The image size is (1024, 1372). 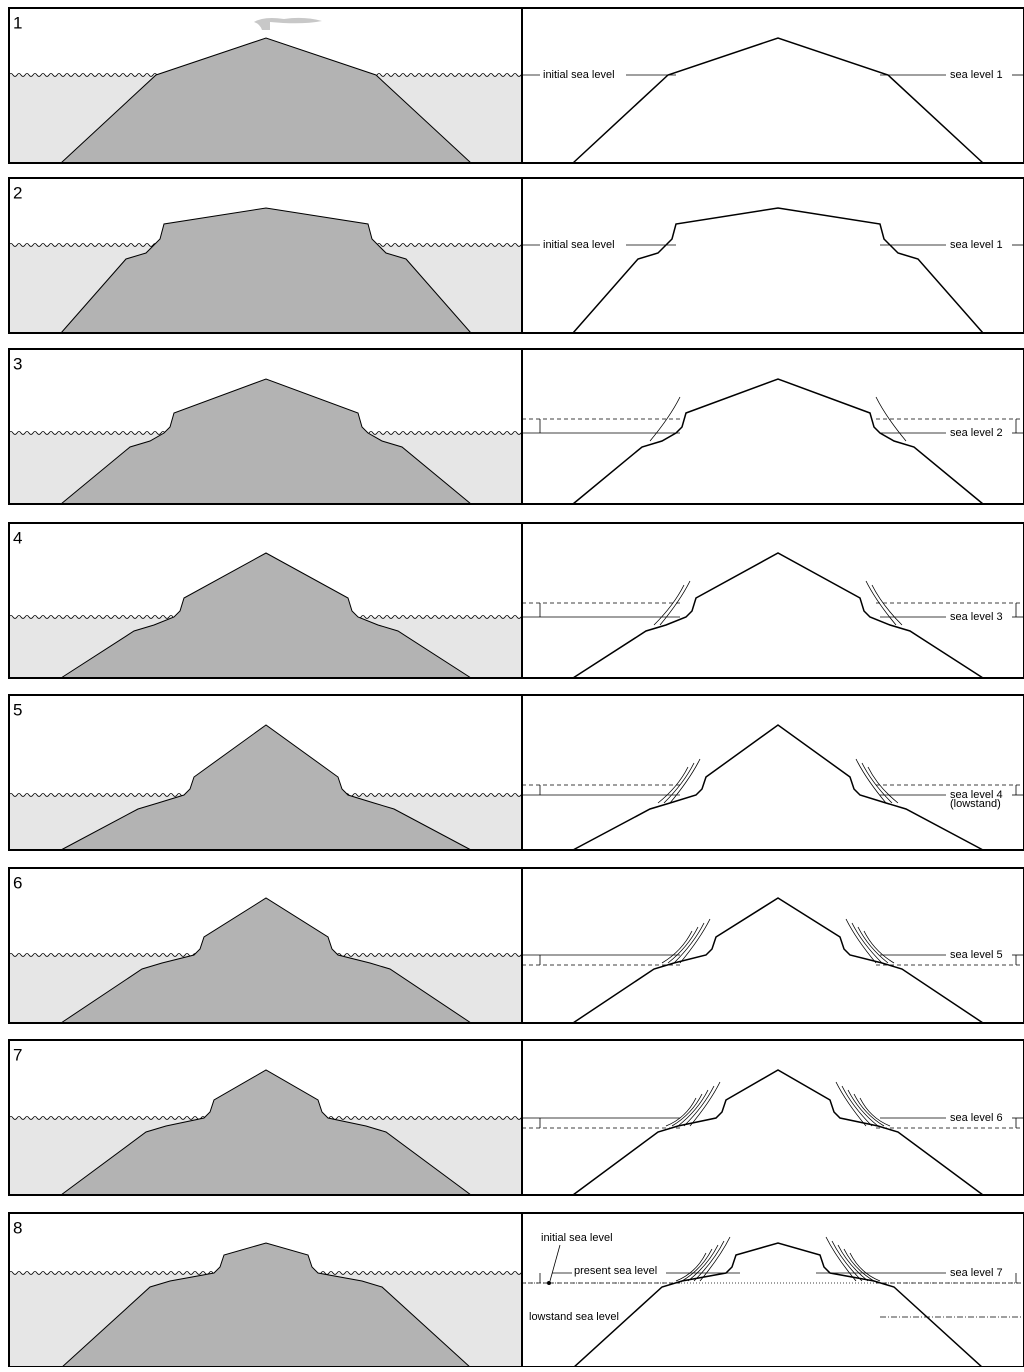 What do you see at coordinates (516, 772) in the screenshot?
I see `panel-row: 5 sea level 4(lowstand)` at bounding box center [516, 772].